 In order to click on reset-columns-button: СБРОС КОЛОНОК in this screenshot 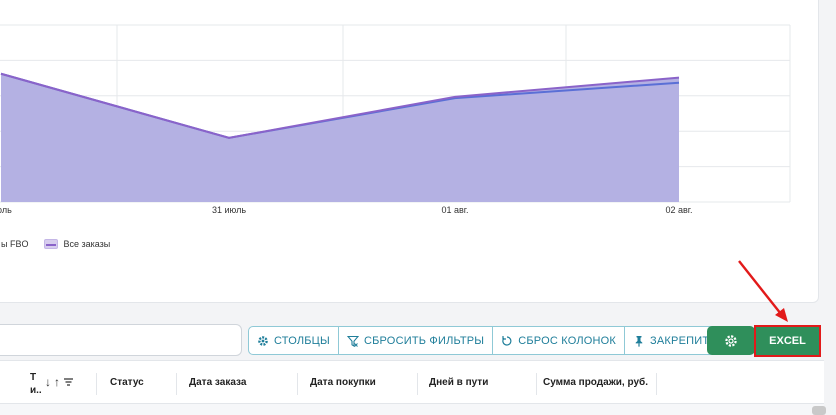, I will do `click(559, 340)`.